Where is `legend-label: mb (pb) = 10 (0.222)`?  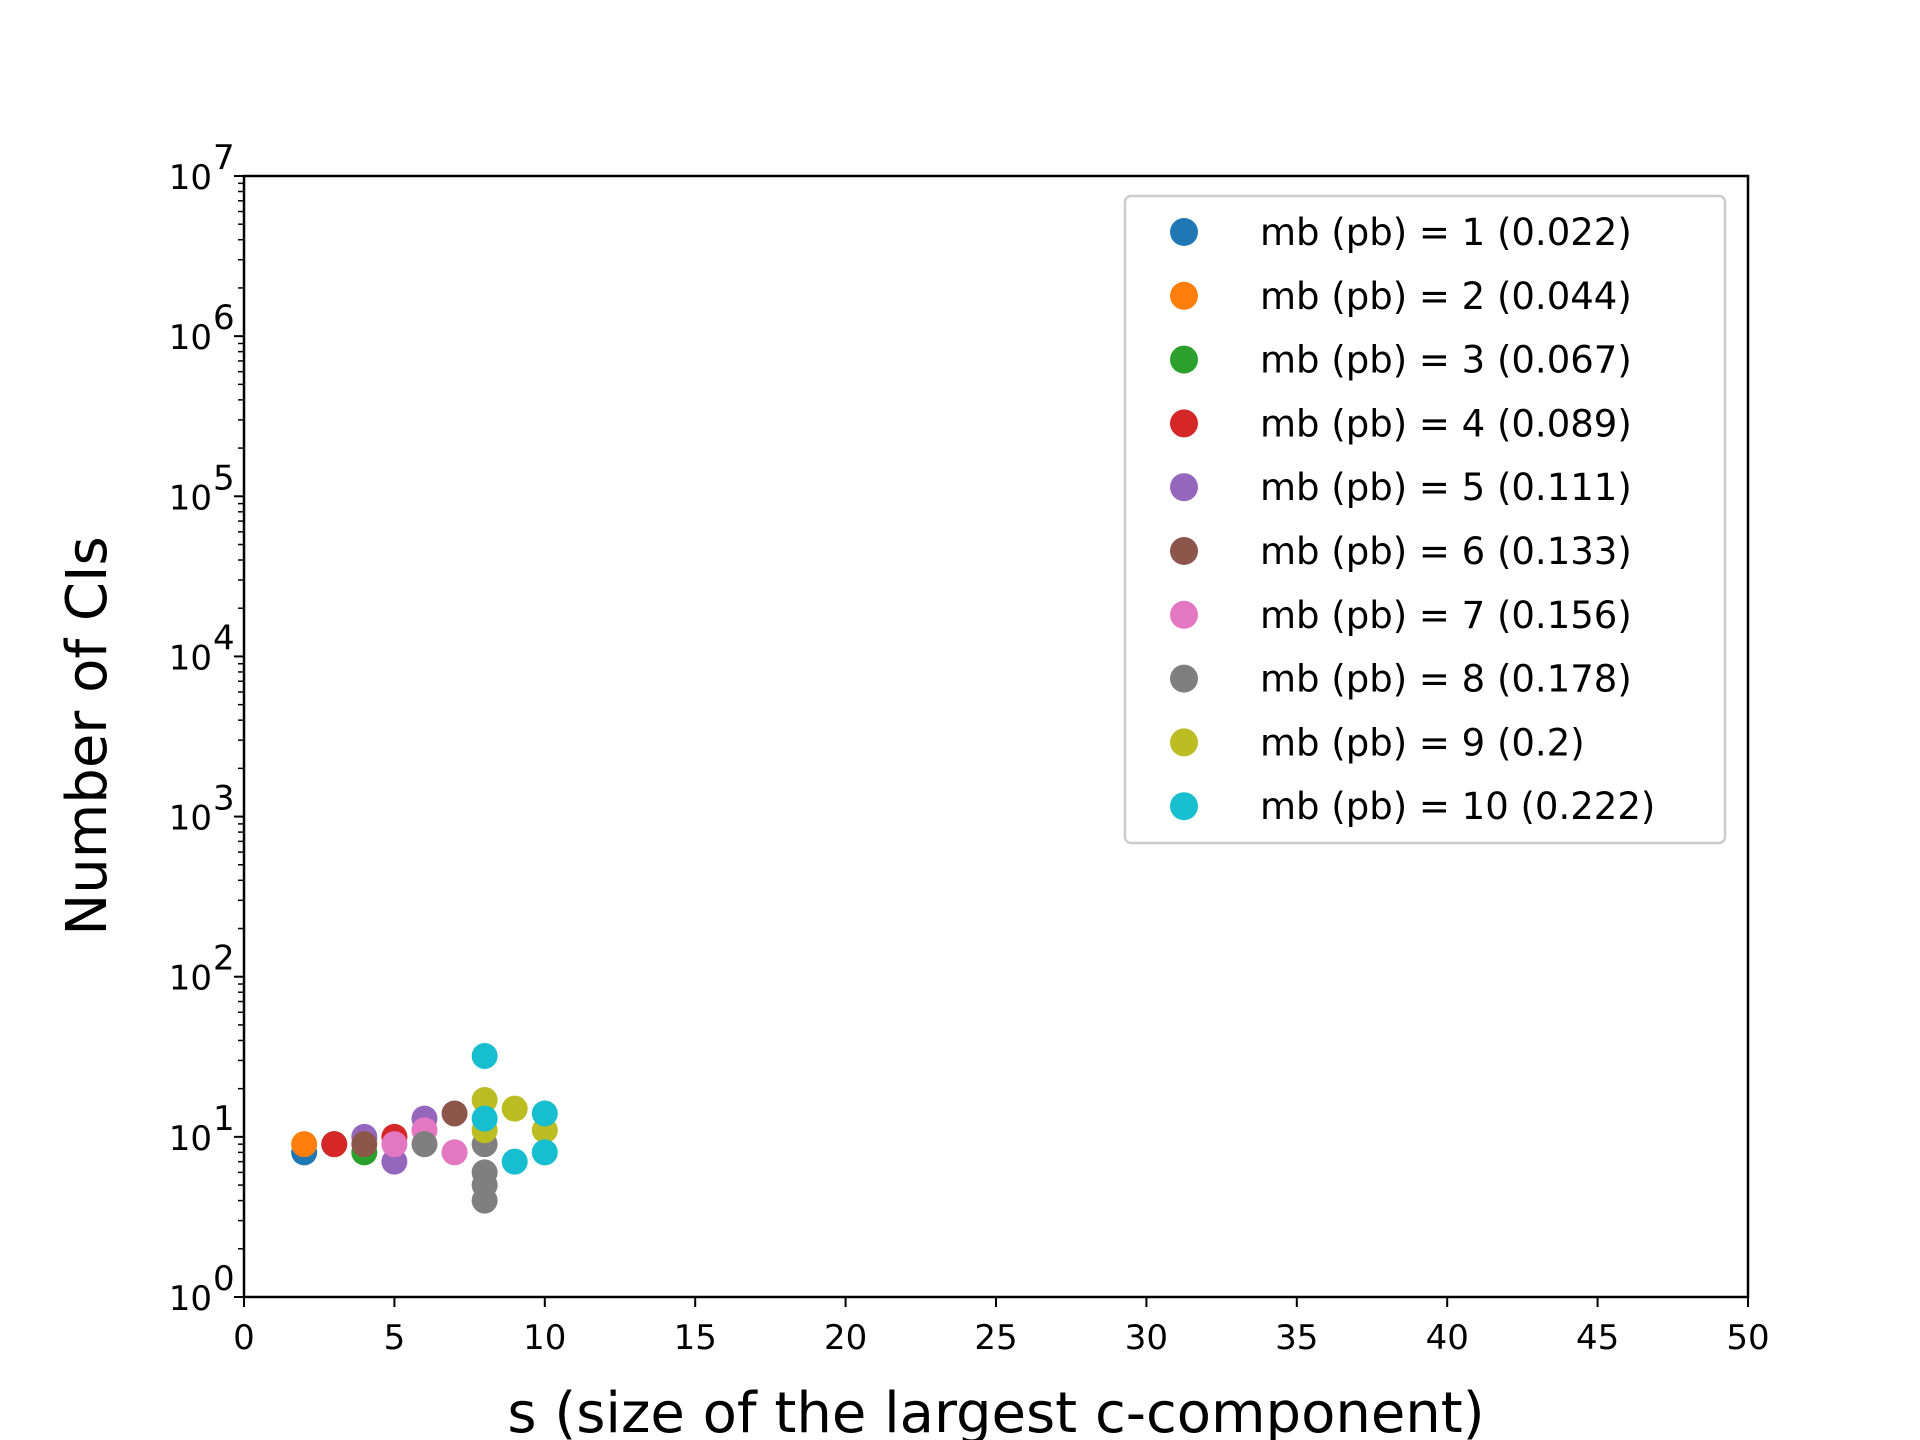 legend-label: mb (pb) = 10 (0.222) is located at coordinates (1457, 806).